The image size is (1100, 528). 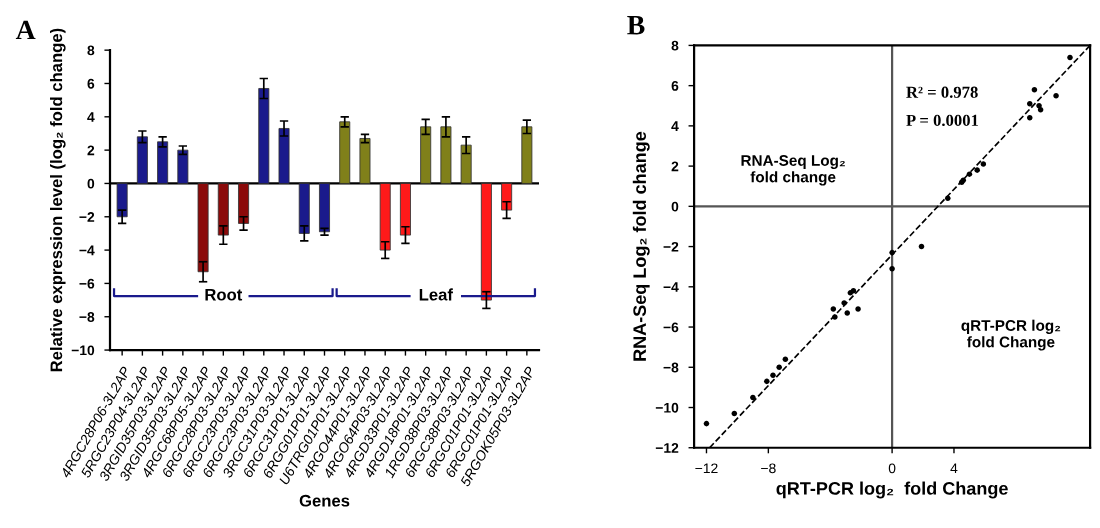 I want to click on annotation: Root, so click(x=224, y=294).